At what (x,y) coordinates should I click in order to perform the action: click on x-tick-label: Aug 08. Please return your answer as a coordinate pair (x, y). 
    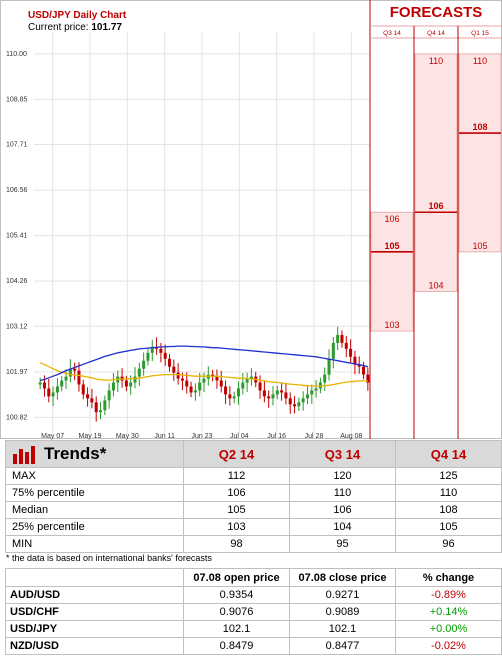
    Looking at the image, I should click on (351, 436).